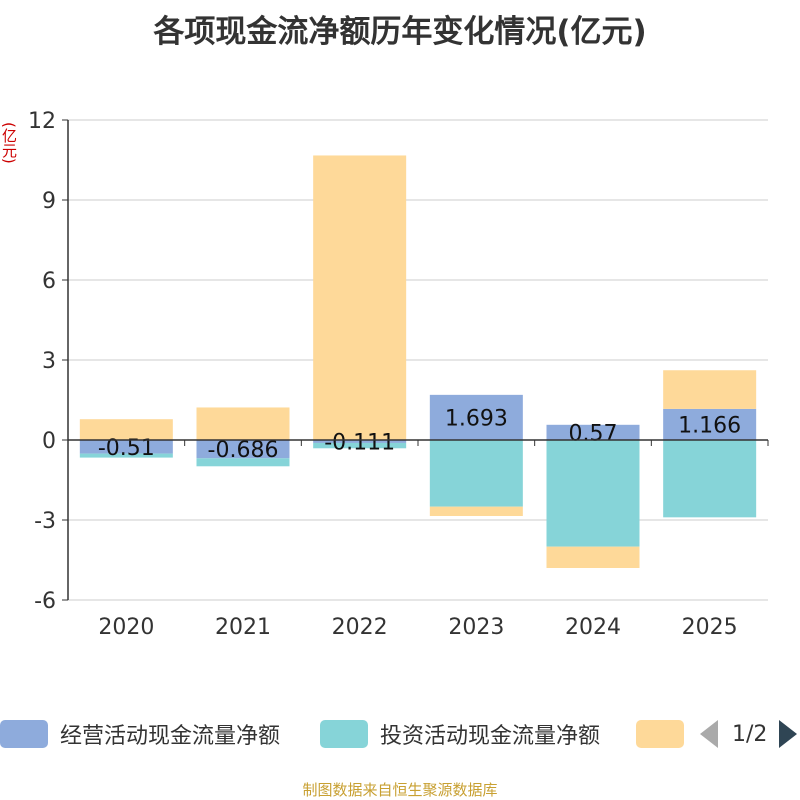 The image size is (800, 800). What do you see at coordinates (710, 627) in the screenshot?
I see `x-tick-label: 2025` at bounding box center [710, 627].